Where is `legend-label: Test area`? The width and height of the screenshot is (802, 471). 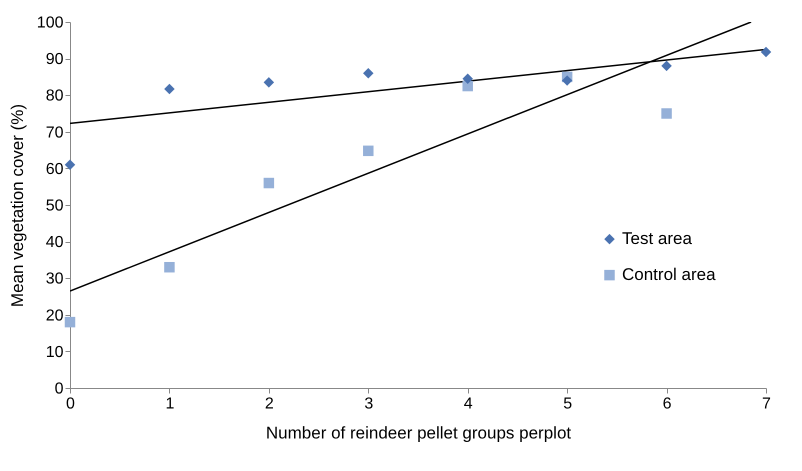
legend-label: Test area is located at coordinates (657, 238).